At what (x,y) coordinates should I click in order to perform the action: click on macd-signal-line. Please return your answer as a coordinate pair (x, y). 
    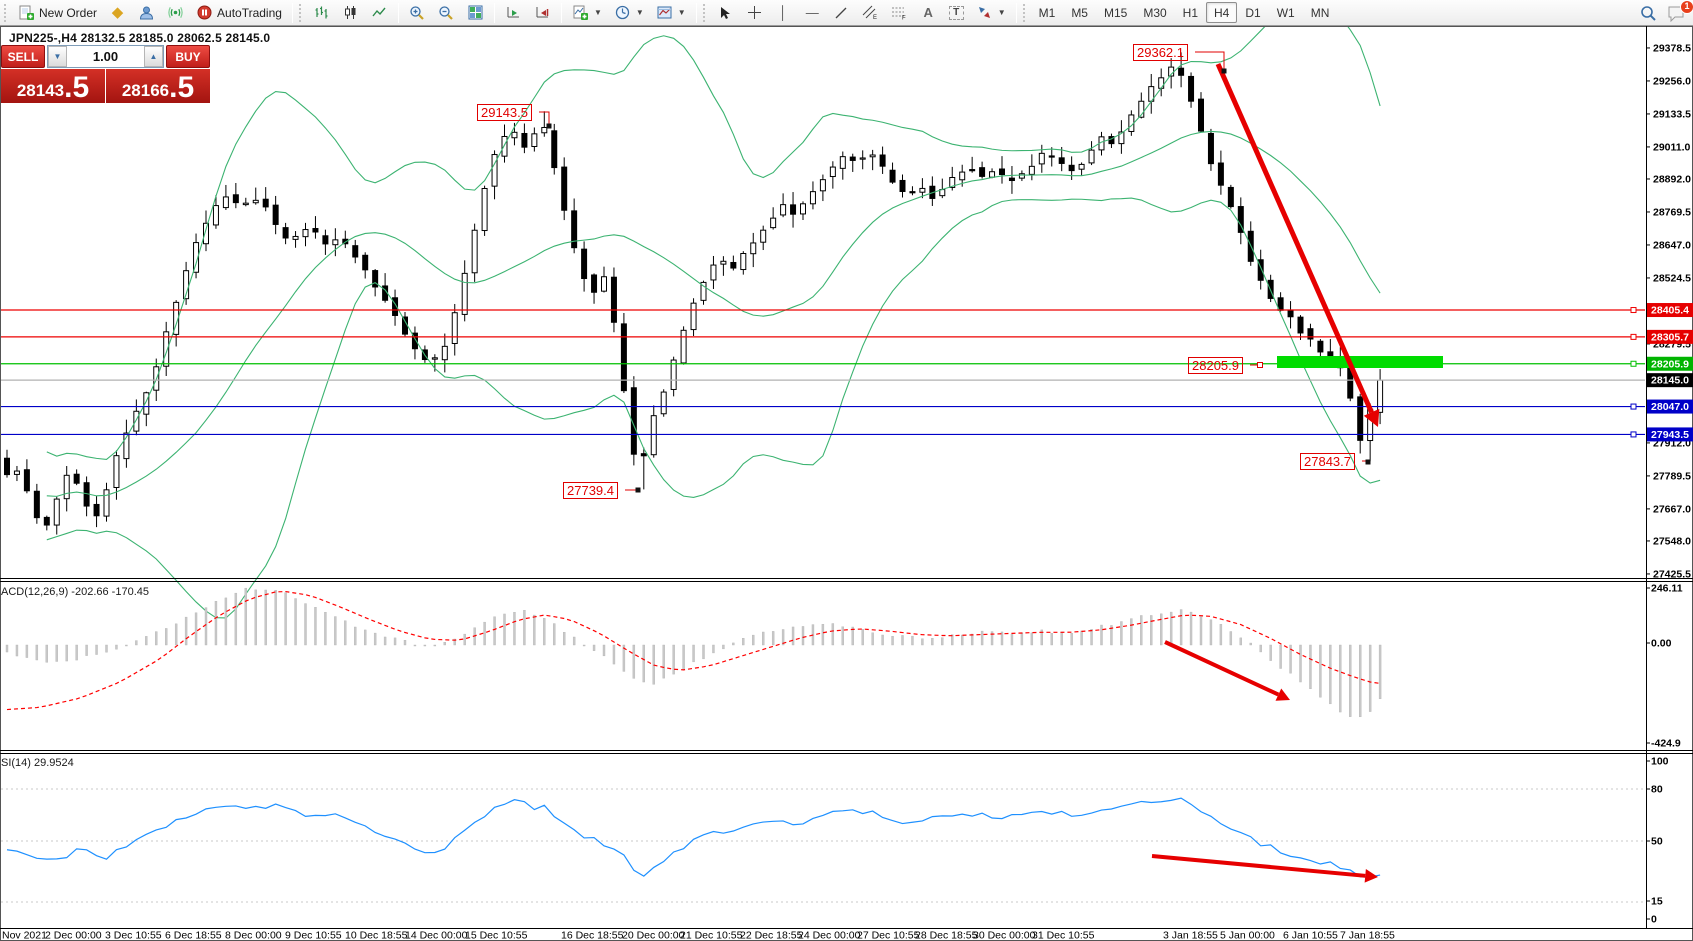
    Looking at the image, I should click on (693, 650).